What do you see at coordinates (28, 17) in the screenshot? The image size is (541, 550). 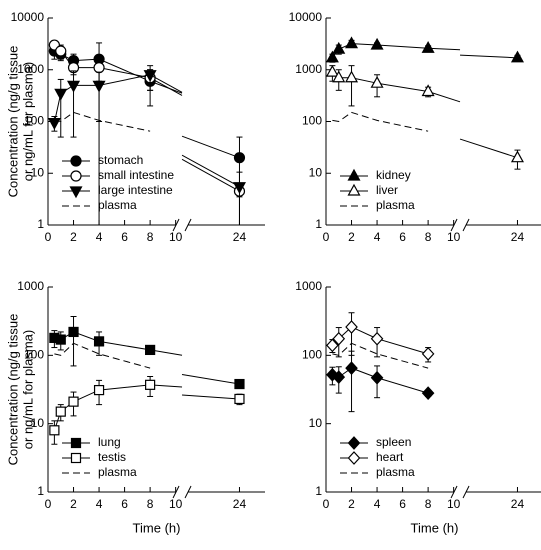 I see `y-tick-label: 10000` at bounding box center [28, 17].